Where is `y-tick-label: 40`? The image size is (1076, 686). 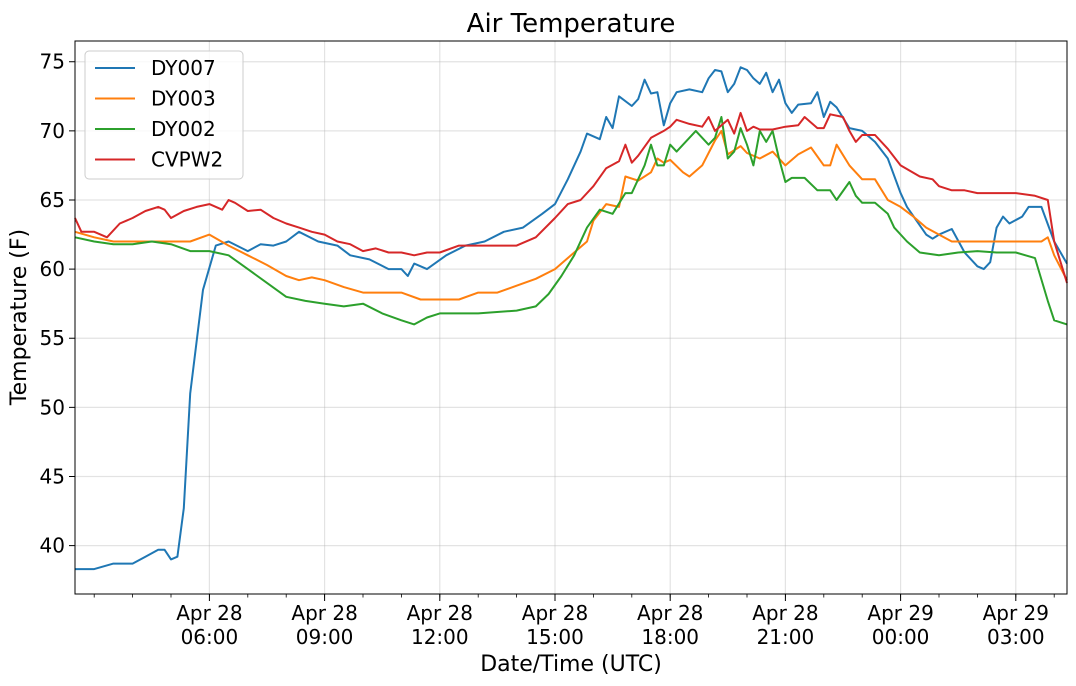 y-tick-label: 40 is located at coordinates (52, 546).